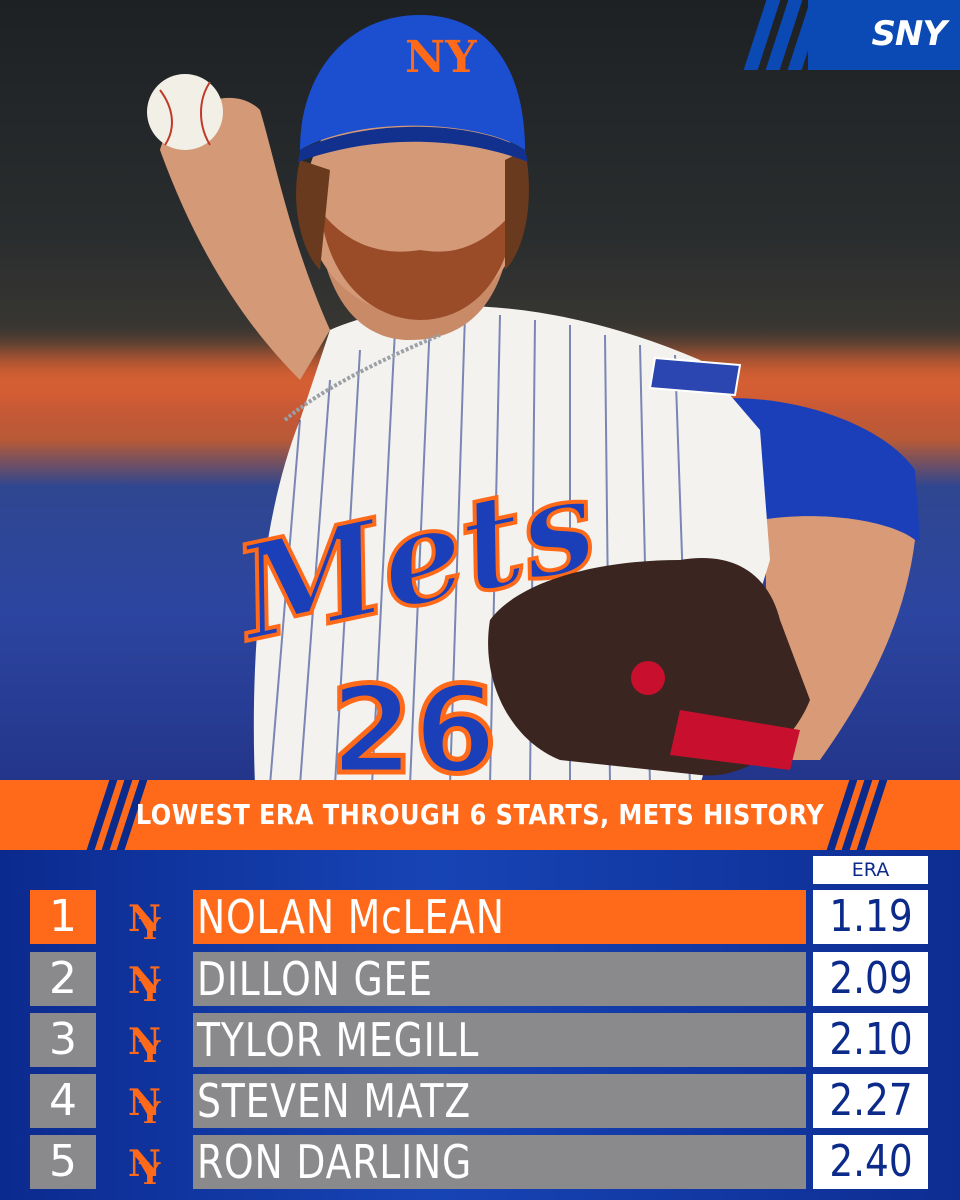 The width and height of the screenshot is (960, 1200). What do you see at coordinates (63, 1162) in the screenshot?
I see `rank-number: 5` at bounding box center [63, 1162].